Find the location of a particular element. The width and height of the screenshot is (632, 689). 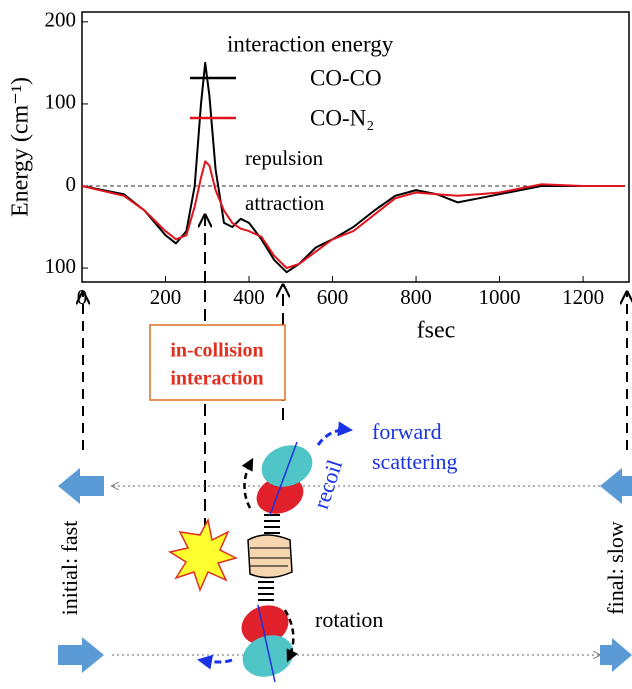

series-line is located at coordinates (353, 214).